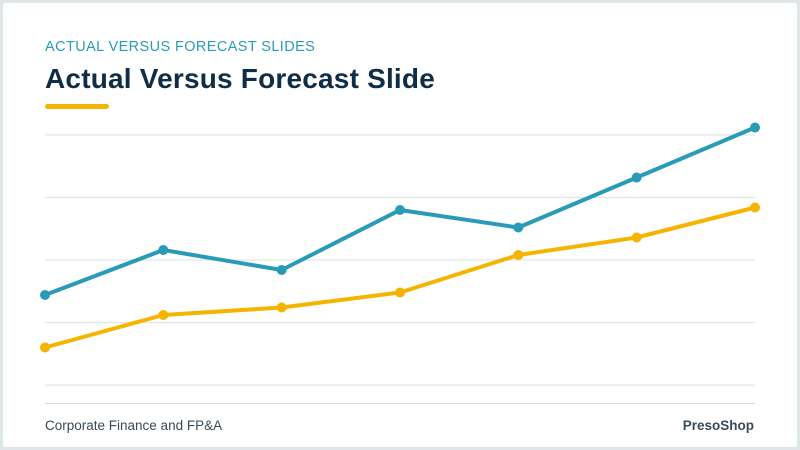 This screenshot has height=450, width=800. Describe the element at coordinates (718, 425) in the screenshot. I see `footer-brand: PresoShop` at that location.